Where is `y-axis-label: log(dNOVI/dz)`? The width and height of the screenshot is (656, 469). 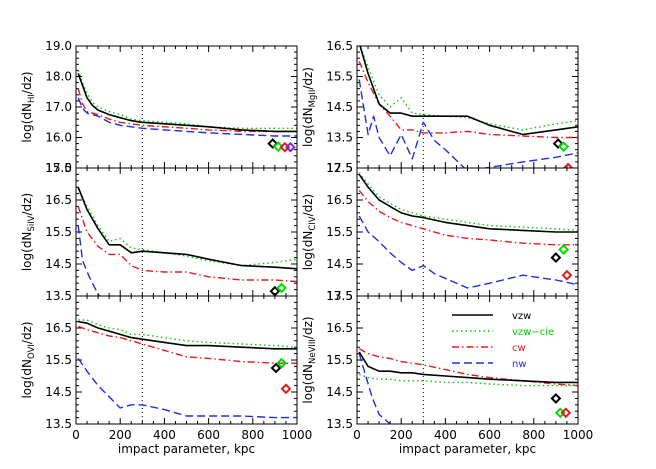 y-axis-label: log(dNOVI/dz) is located at coordinates (28, 359).